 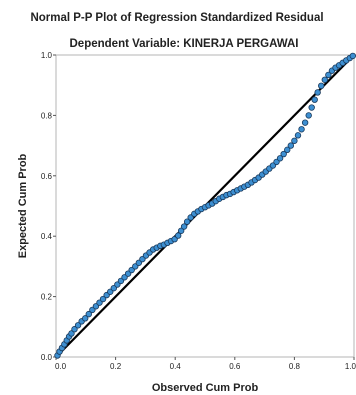 What do you see at coordinates (61, 366) in the screenshot?
I see `x-tick-label: 0.0` at bounding box center [61, 366].